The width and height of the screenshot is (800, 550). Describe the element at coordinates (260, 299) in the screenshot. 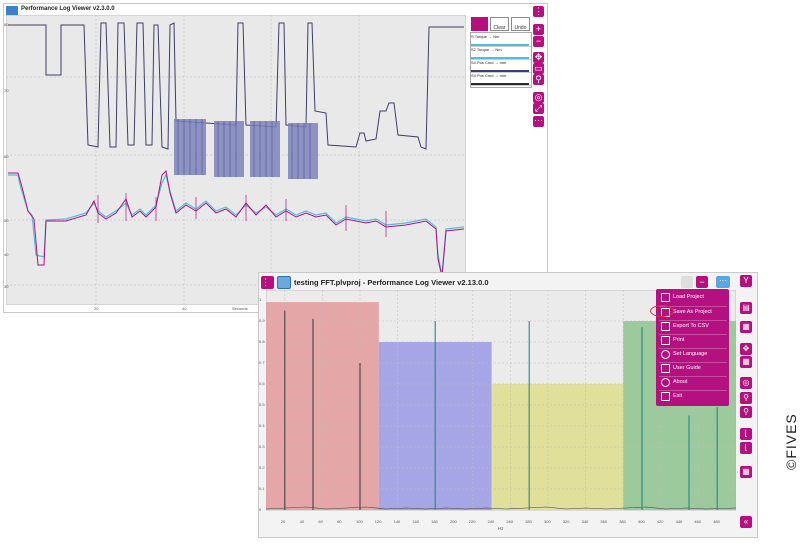

I see `fft-y-tick: 1` at that location.